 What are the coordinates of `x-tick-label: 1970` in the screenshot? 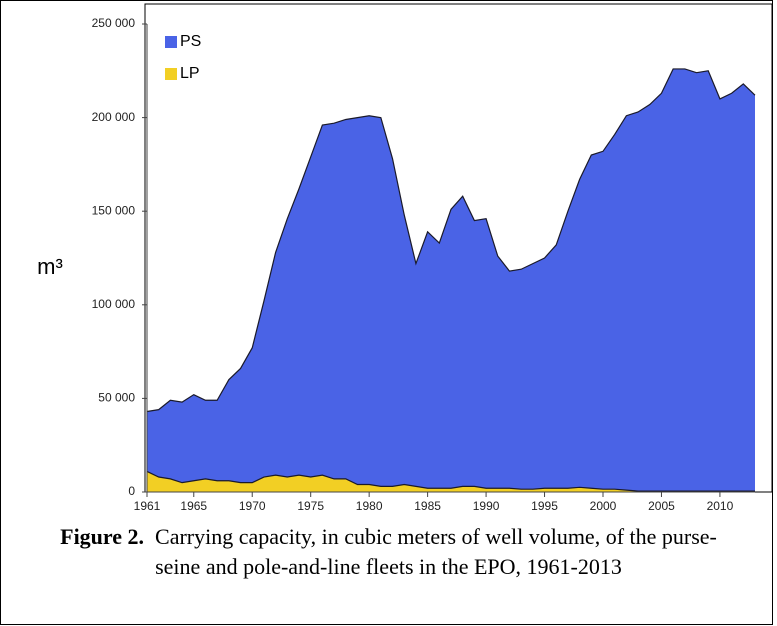 It's located at (252, 506).